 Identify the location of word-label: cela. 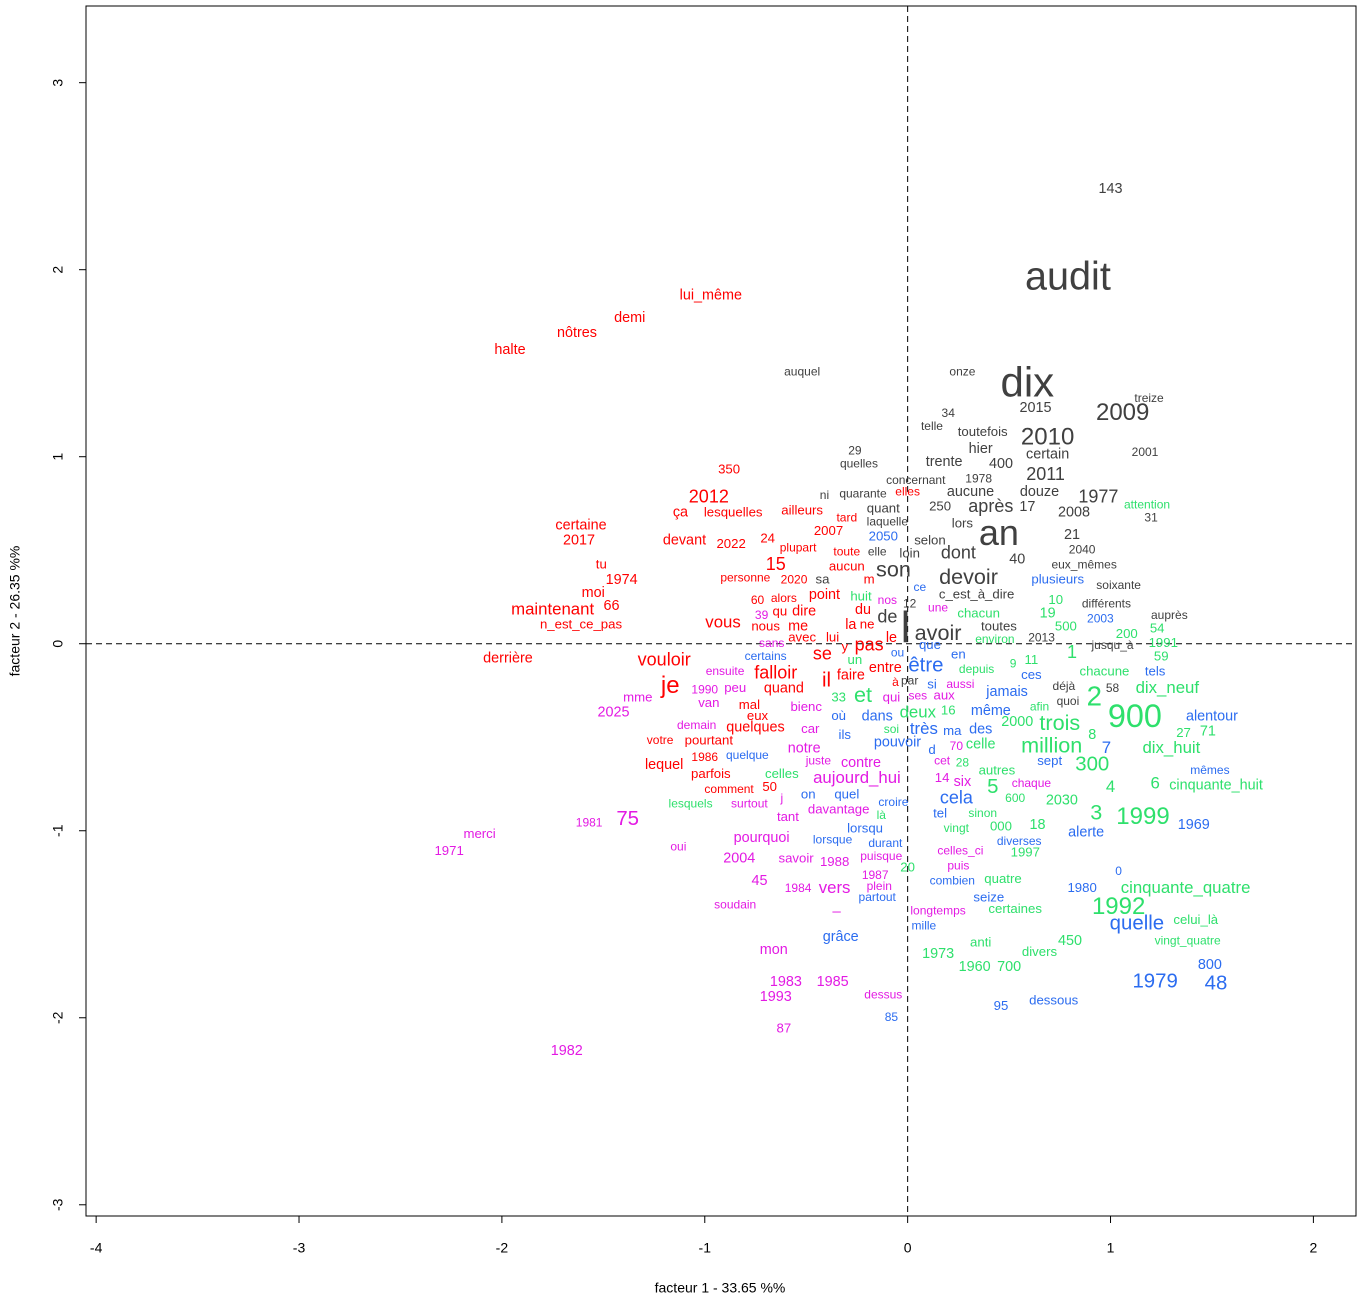
(957, 798).